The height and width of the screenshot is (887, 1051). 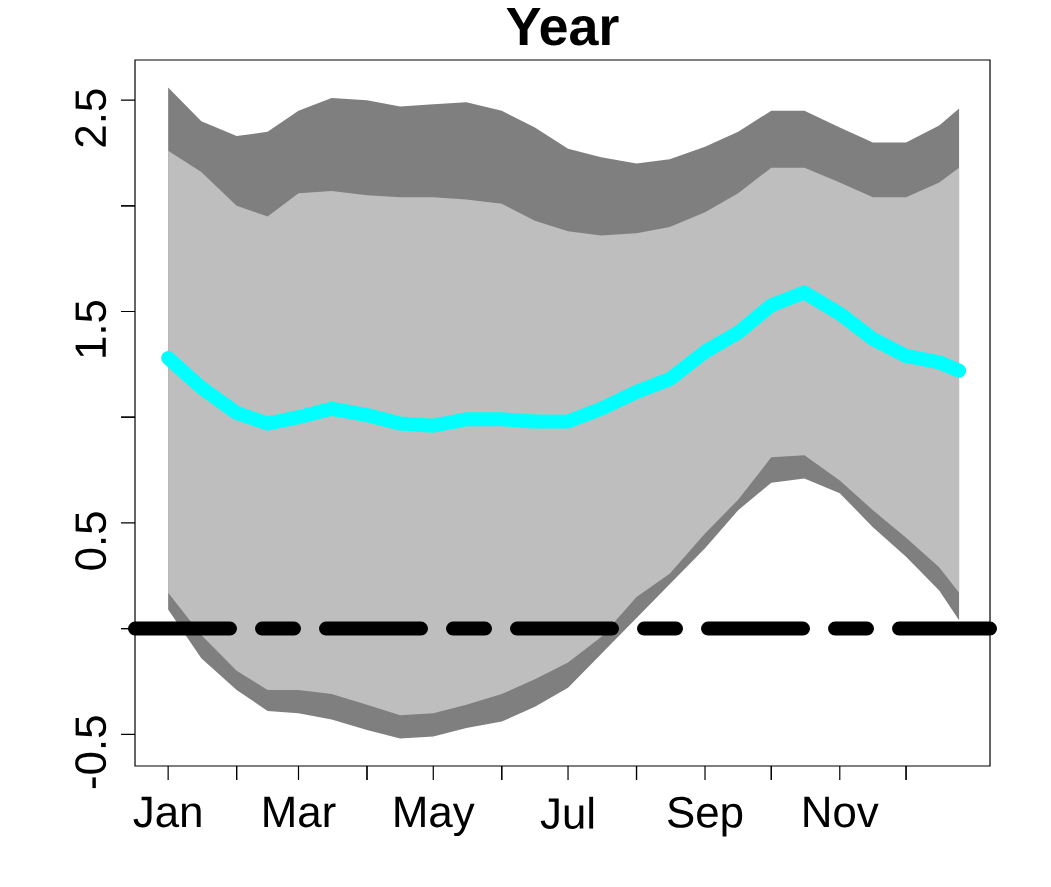 What do you see at coordinates (91, 541) in the screenshot?
I see `y-tick-label: 0.5` at bounding box center [91, 541].